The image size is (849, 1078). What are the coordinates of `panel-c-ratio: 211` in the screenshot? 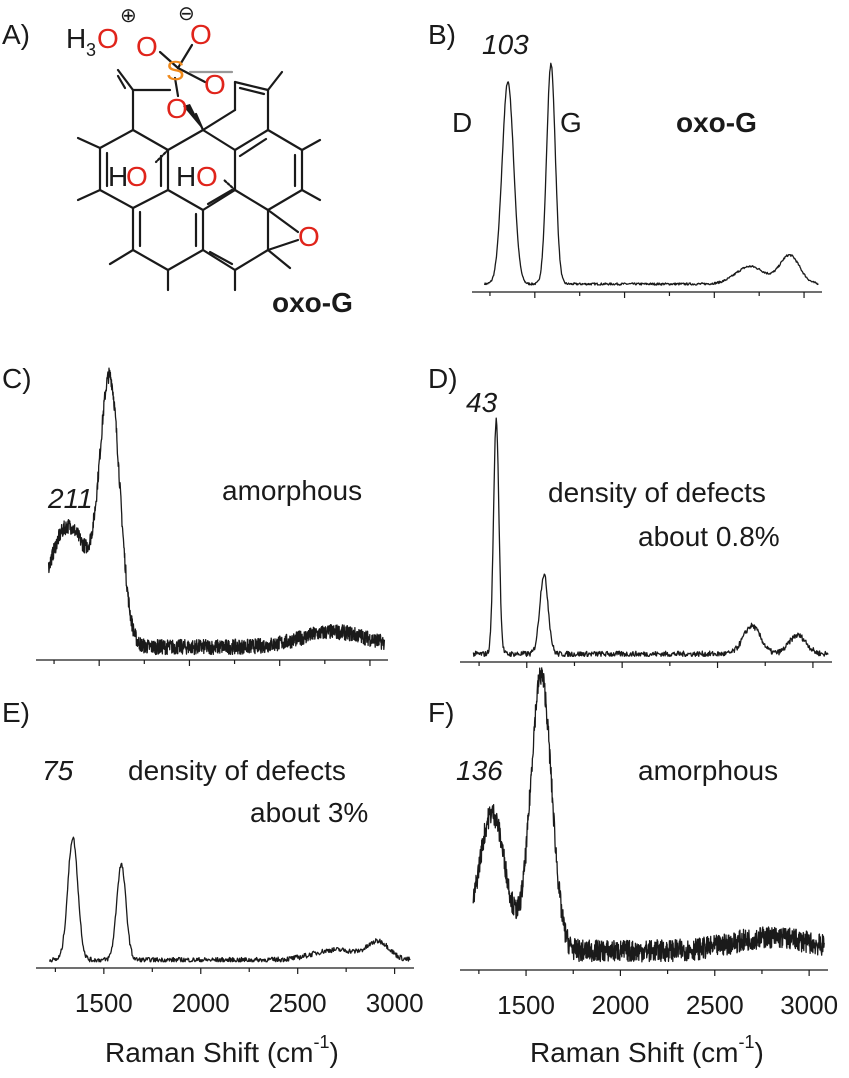 It's located at (70, 498).